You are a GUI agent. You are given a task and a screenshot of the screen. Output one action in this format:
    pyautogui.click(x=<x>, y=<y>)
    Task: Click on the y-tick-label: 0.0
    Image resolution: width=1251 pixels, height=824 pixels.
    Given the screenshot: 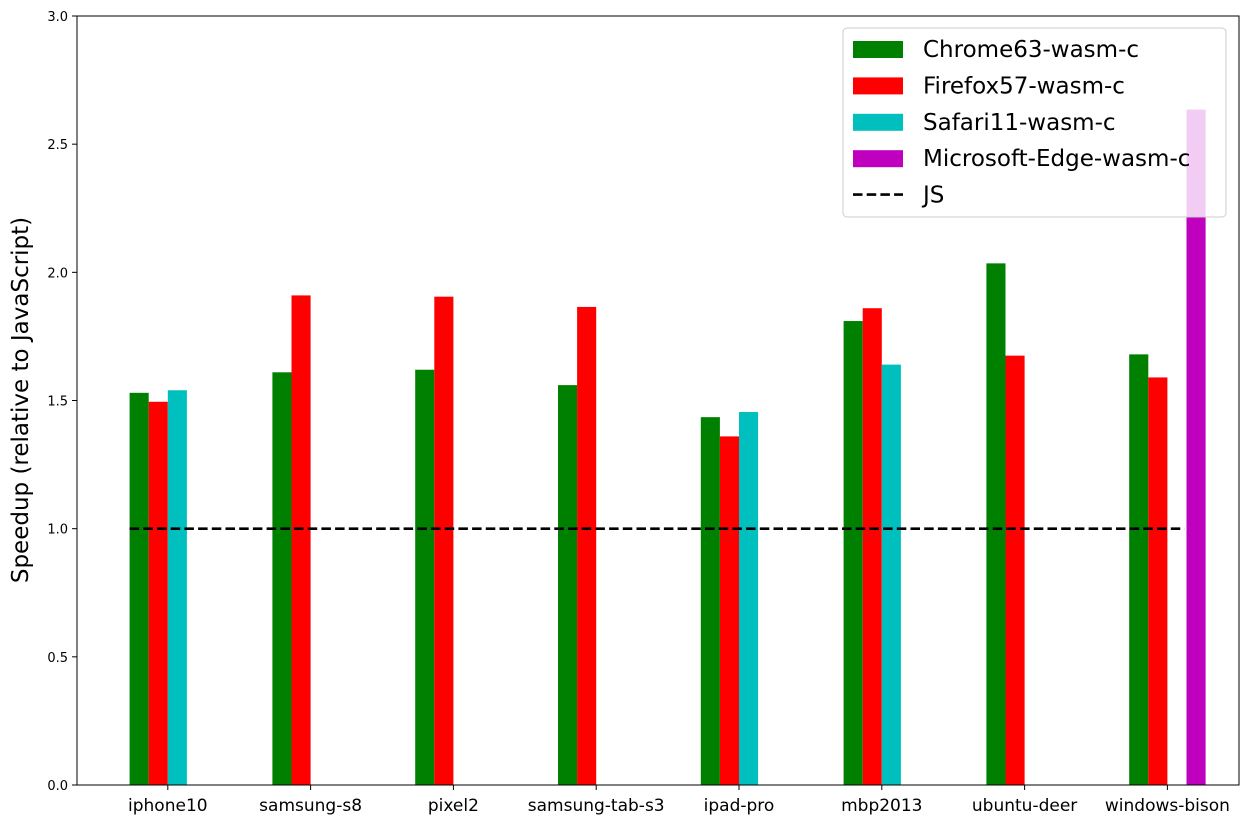 What is the action you would take?
    pyautogui.click(x=57, y=786)
    